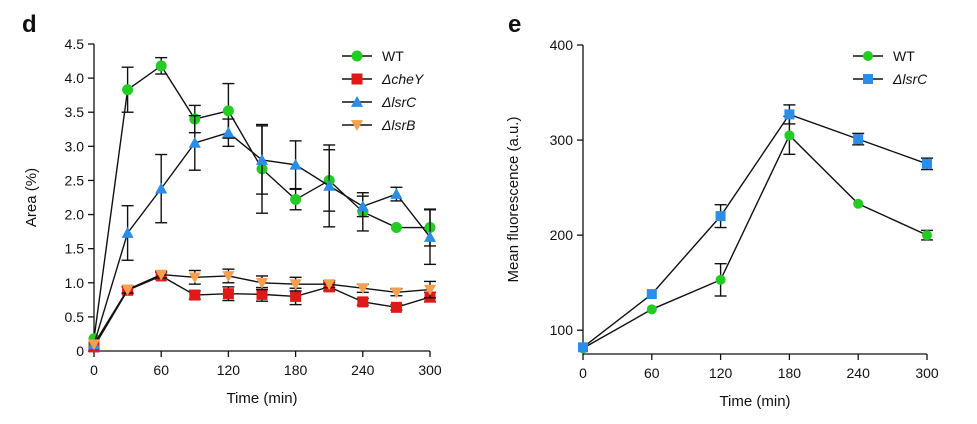 The width and height of the screenshot is (977, 424). I want to click on y-tick-label: 3.0, so click(75, 146).